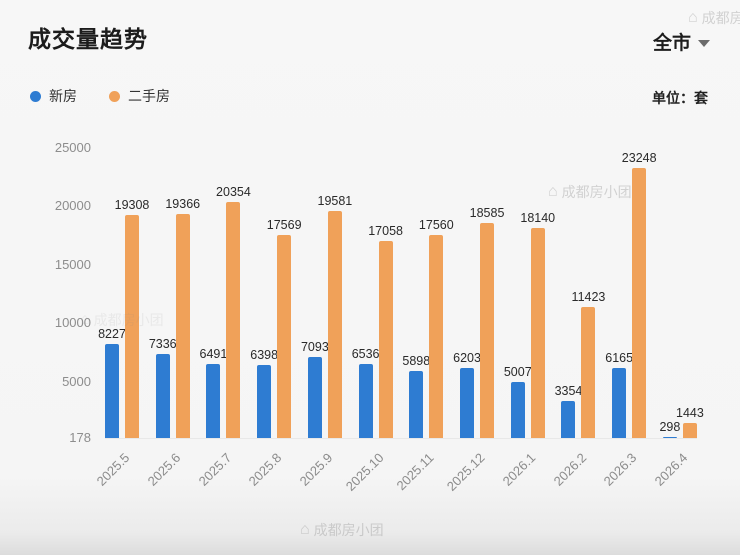  What do you see at coordinates (164, 469) in the screenshot?
I see `x-axis-label: 2025.6` at bounding box center [164, 469].